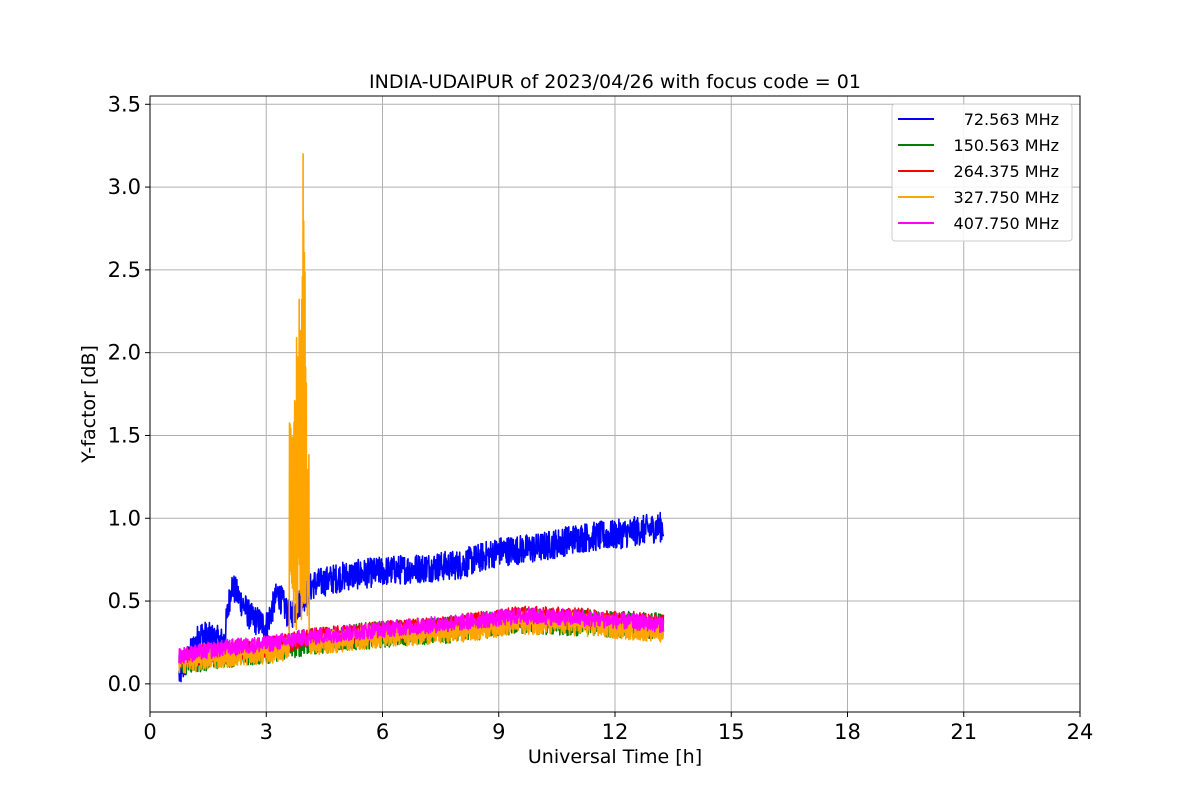 This screenshot has height=800, width=1200. What do you see at coordinates (124, 601) in the screenshot?
I see `y-tick-label: 0.5` at bounding box center [124, 601].